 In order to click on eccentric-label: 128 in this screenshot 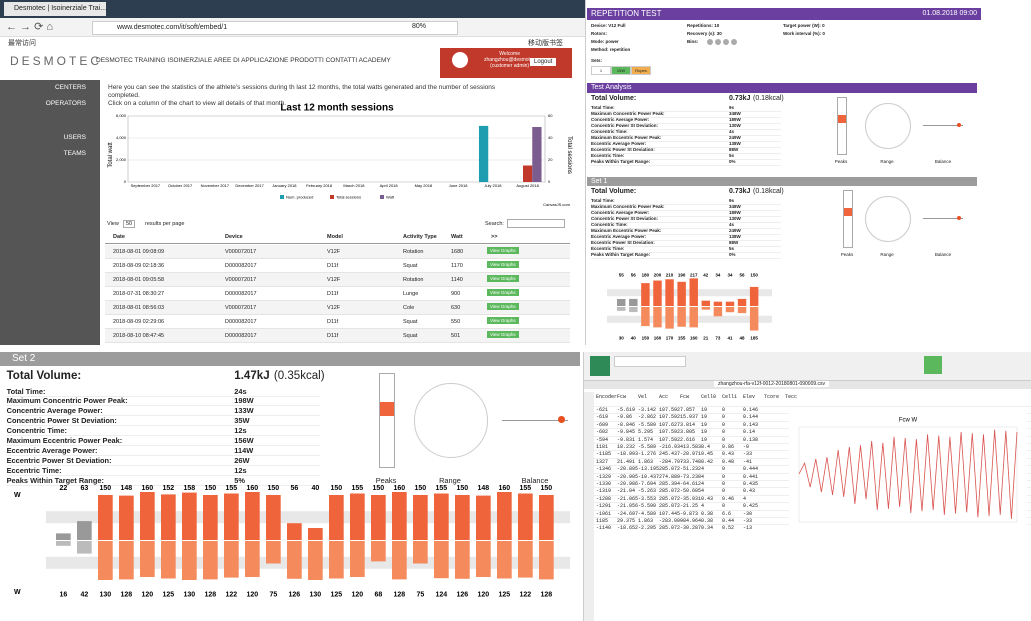, I will do `click(547, 594)`.